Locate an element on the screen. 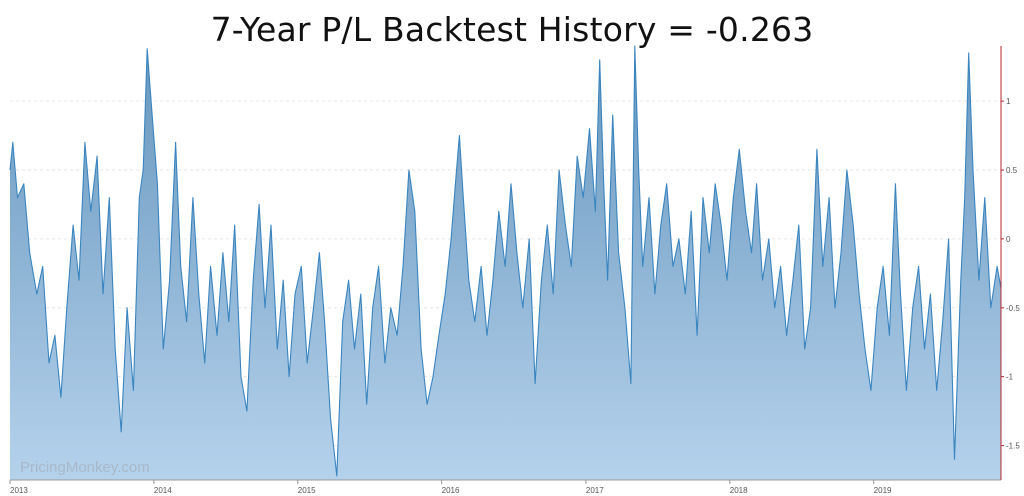 The width and height of the screenshot is (1024, 496). y-tick-label-4: -1 is located at coordinates (1010, 377).